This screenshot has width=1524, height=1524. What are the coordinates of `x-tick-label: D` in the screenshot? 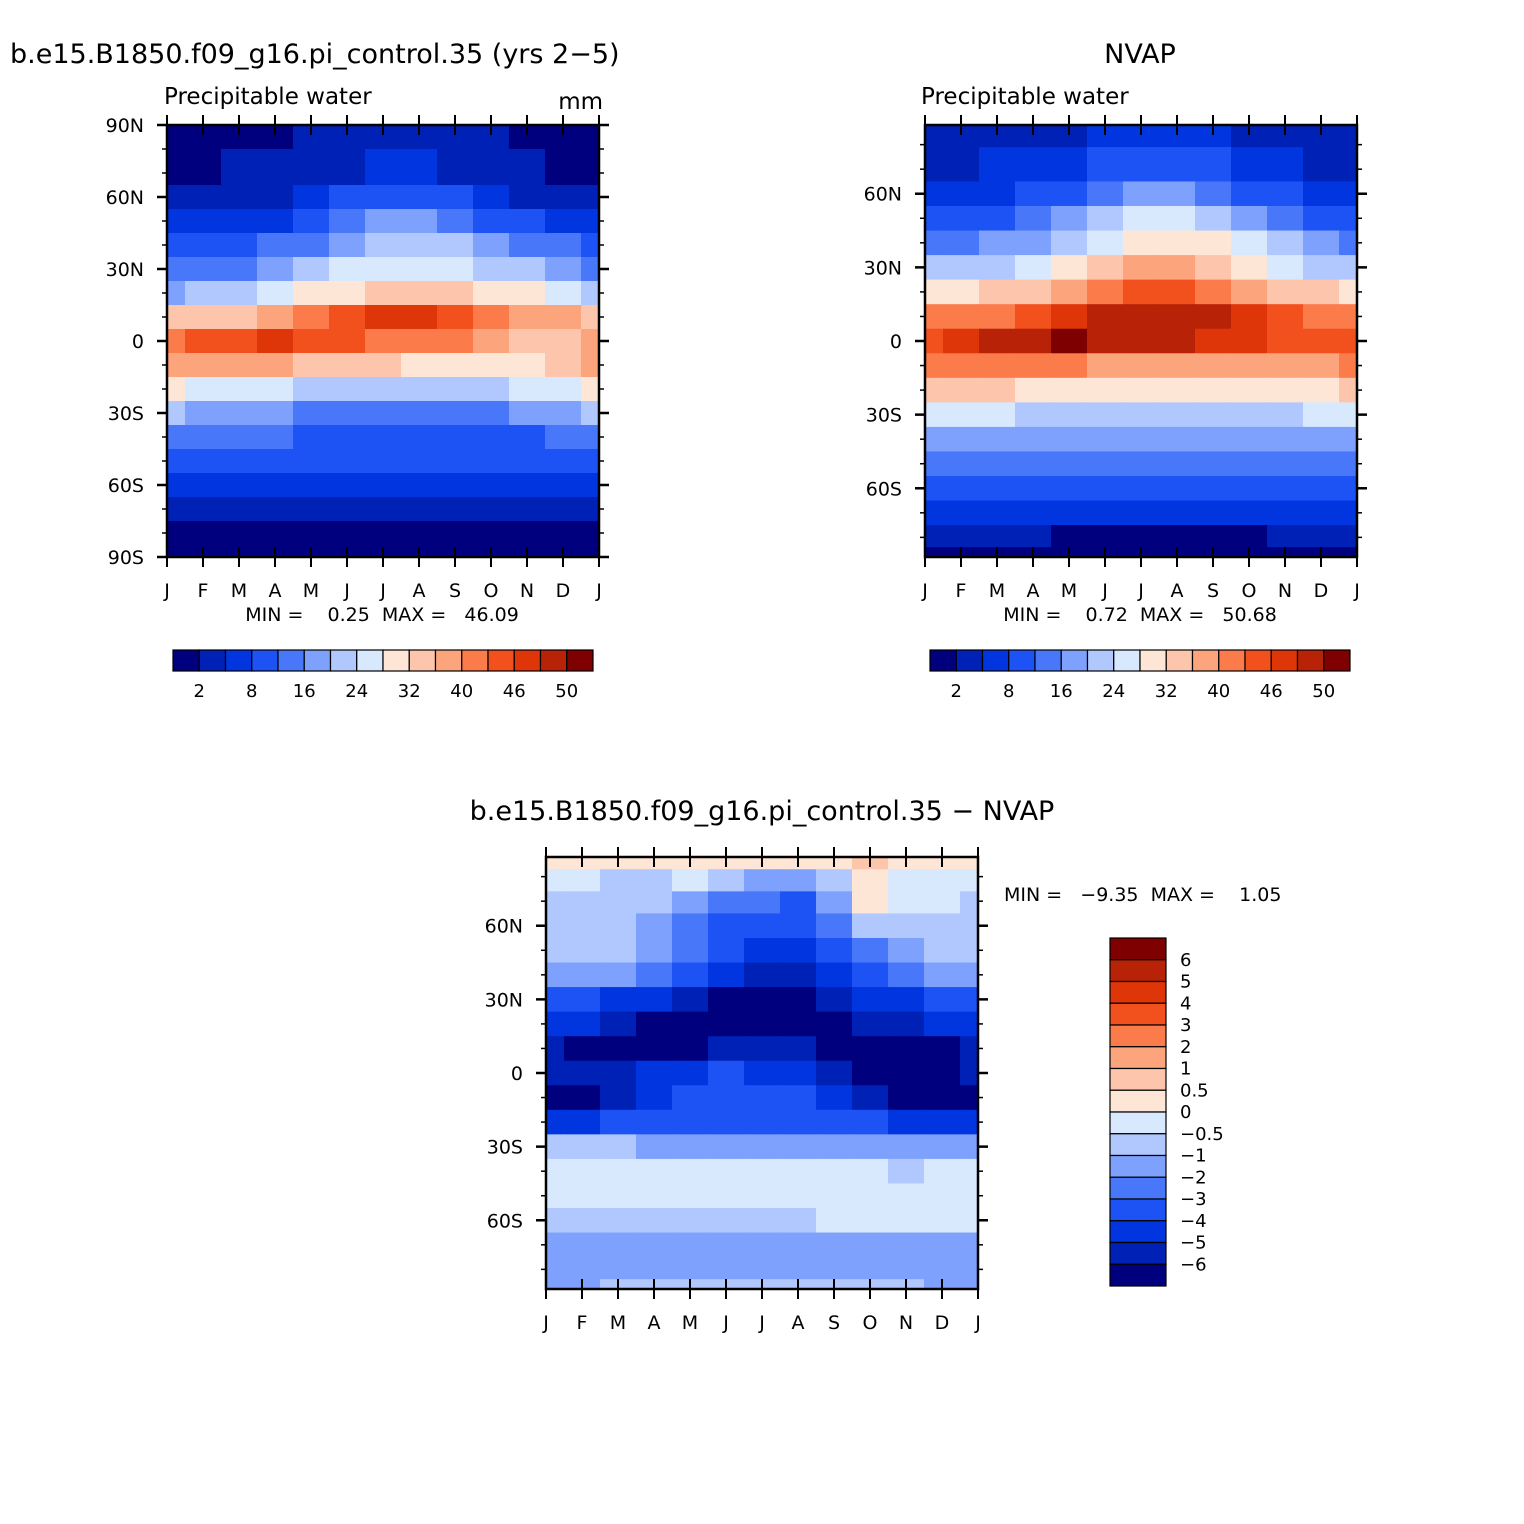 It's located at (942, 1323).